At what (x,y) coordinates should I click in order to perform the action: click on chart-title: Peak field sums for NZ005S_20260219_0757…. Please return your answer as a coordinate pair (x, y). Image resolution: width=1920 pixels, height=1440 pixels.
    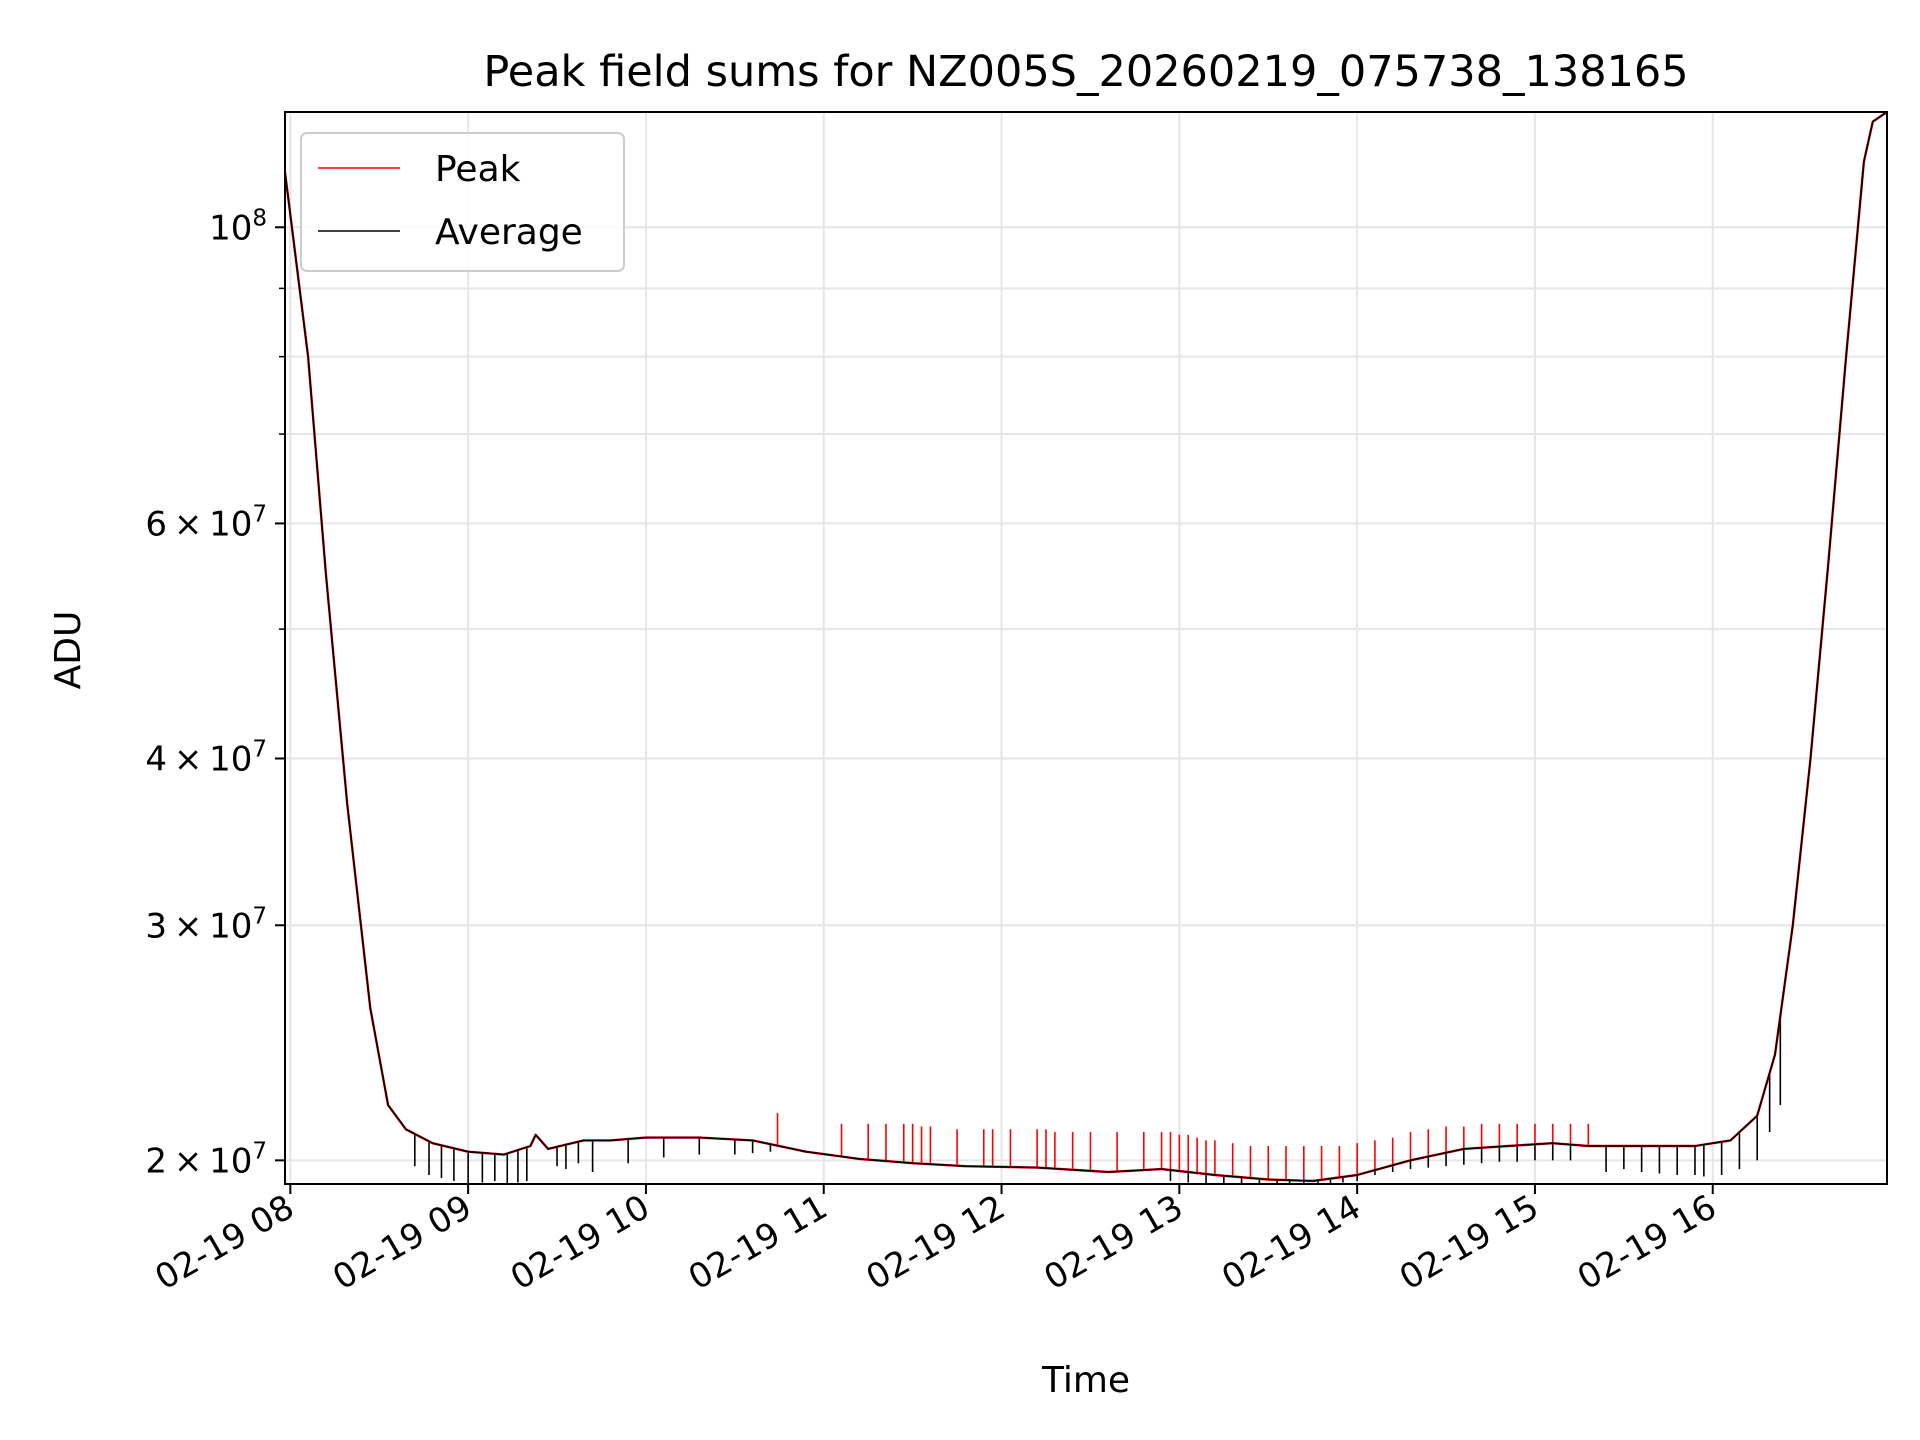
    Looking at the image, I should click on (1085, 72).